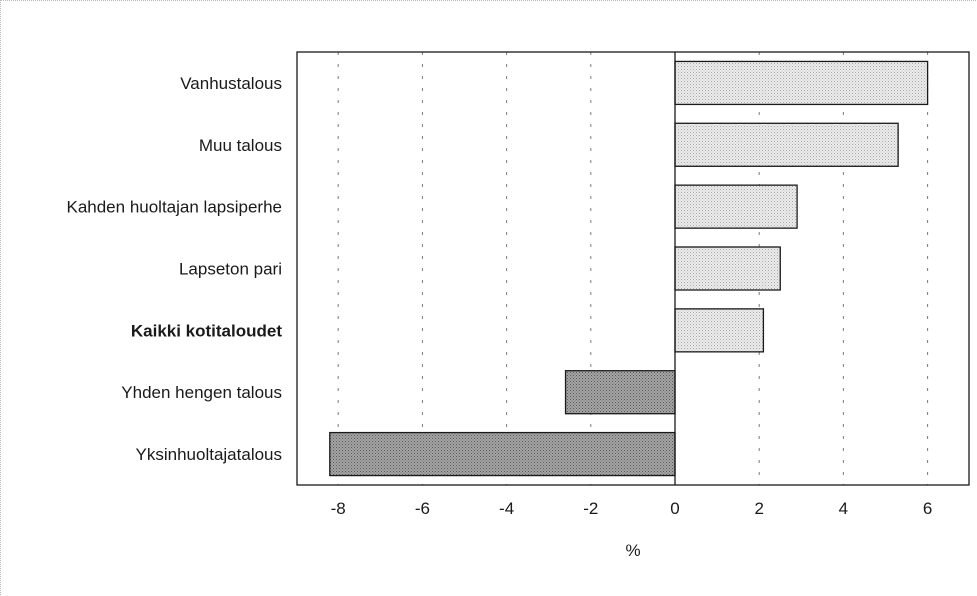 The height and width of the screenshot is (596, 977). I want to click on category-label: Lapseton pari, so click(230, 269).